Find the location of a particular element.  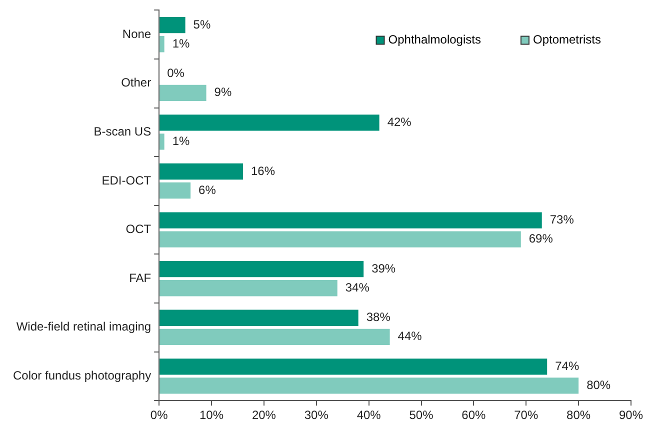

data-label: 34% is located at coordinates (357, 287).